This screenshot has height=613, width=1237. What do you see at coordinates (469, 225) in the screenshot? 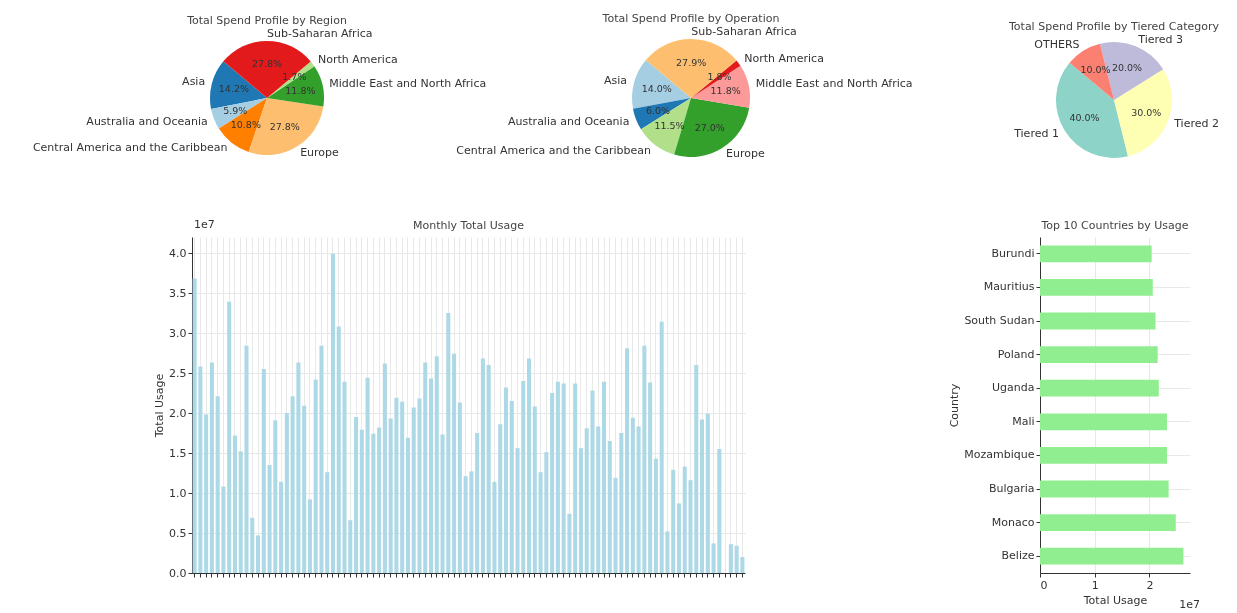
I see `chart-title: Monthly Total Usage` at bounding box center [469, 225].